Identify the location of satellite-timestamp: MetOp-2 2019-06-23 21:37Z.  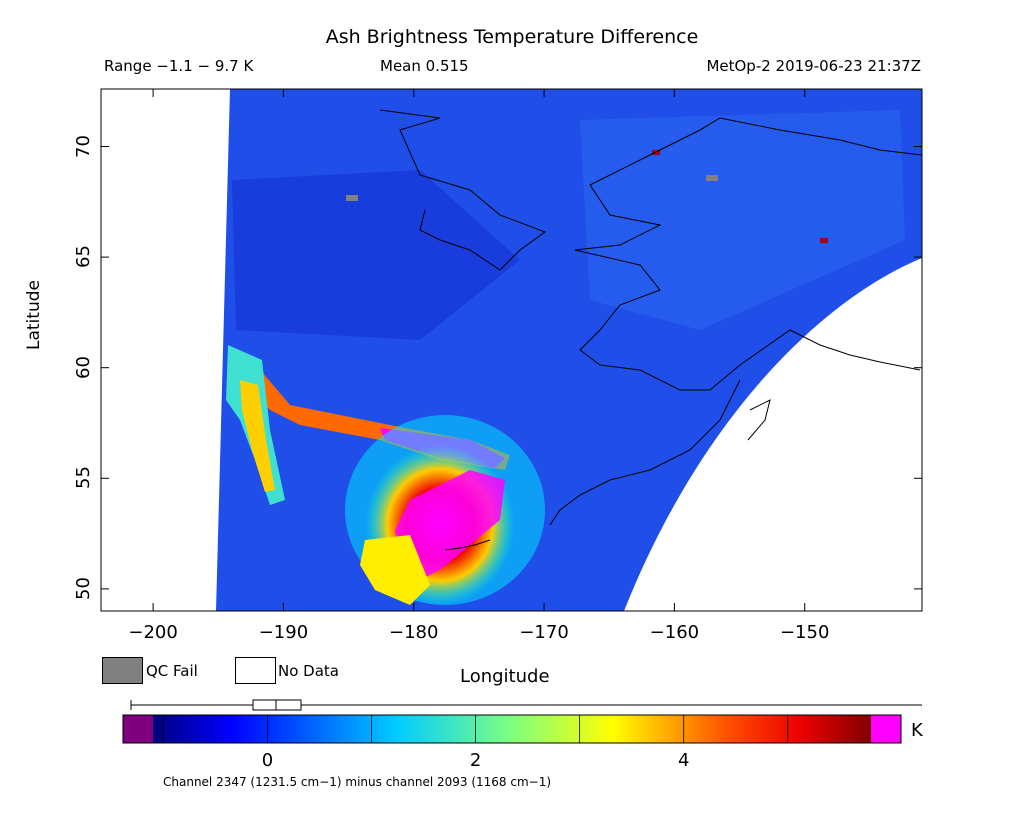
(813, 66).